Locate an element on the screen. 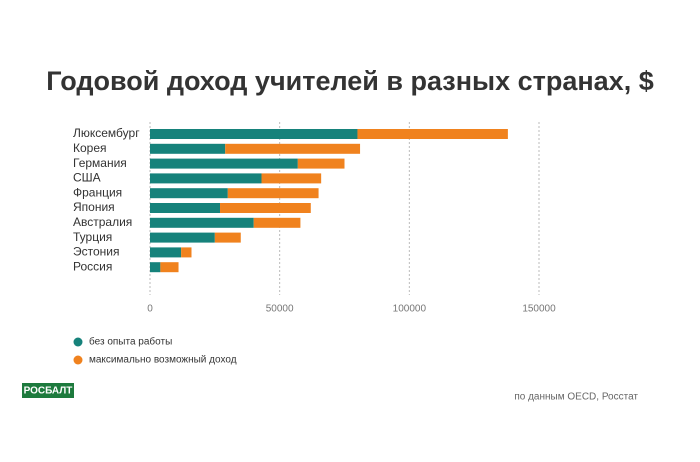 The image size is (700, 462). logo: РОСБАЛТ is located at coordinates (48, 391).